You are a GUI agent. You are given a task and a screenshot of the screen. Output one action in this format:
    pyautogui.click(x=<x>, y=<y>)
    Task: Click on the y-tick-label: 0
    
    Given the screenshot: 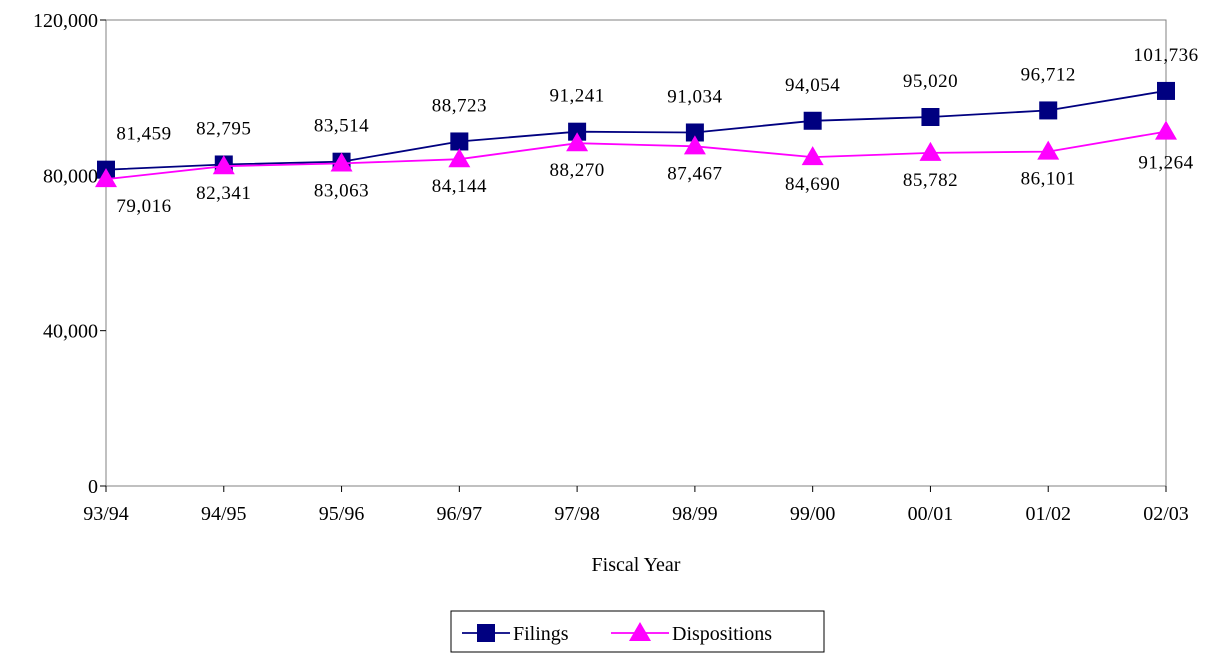 What is the action you would take?
    pyautogui.click(x=93, y=487)
    